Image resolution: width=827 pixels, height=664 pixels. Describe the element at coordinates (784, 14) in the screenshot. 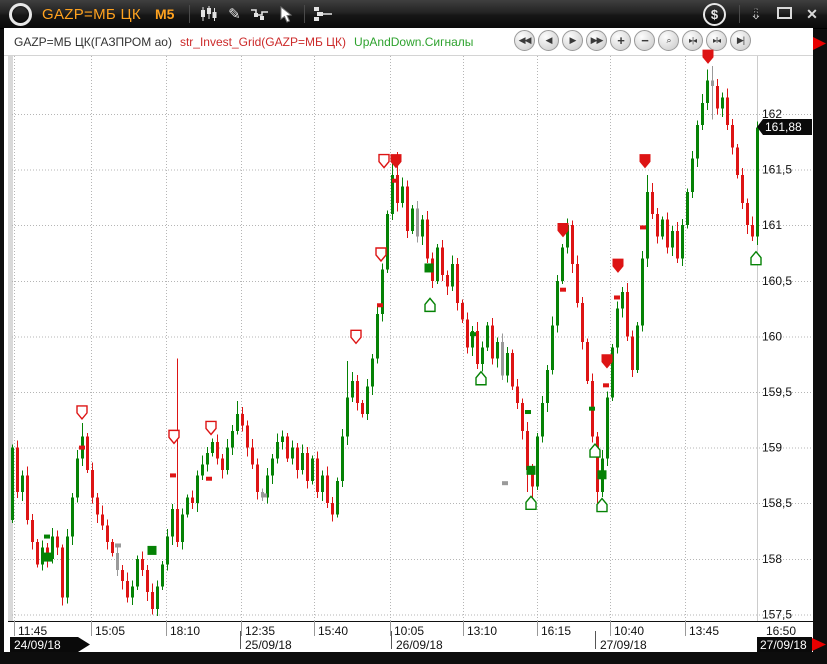

I see `restore-window-icon` at that location.